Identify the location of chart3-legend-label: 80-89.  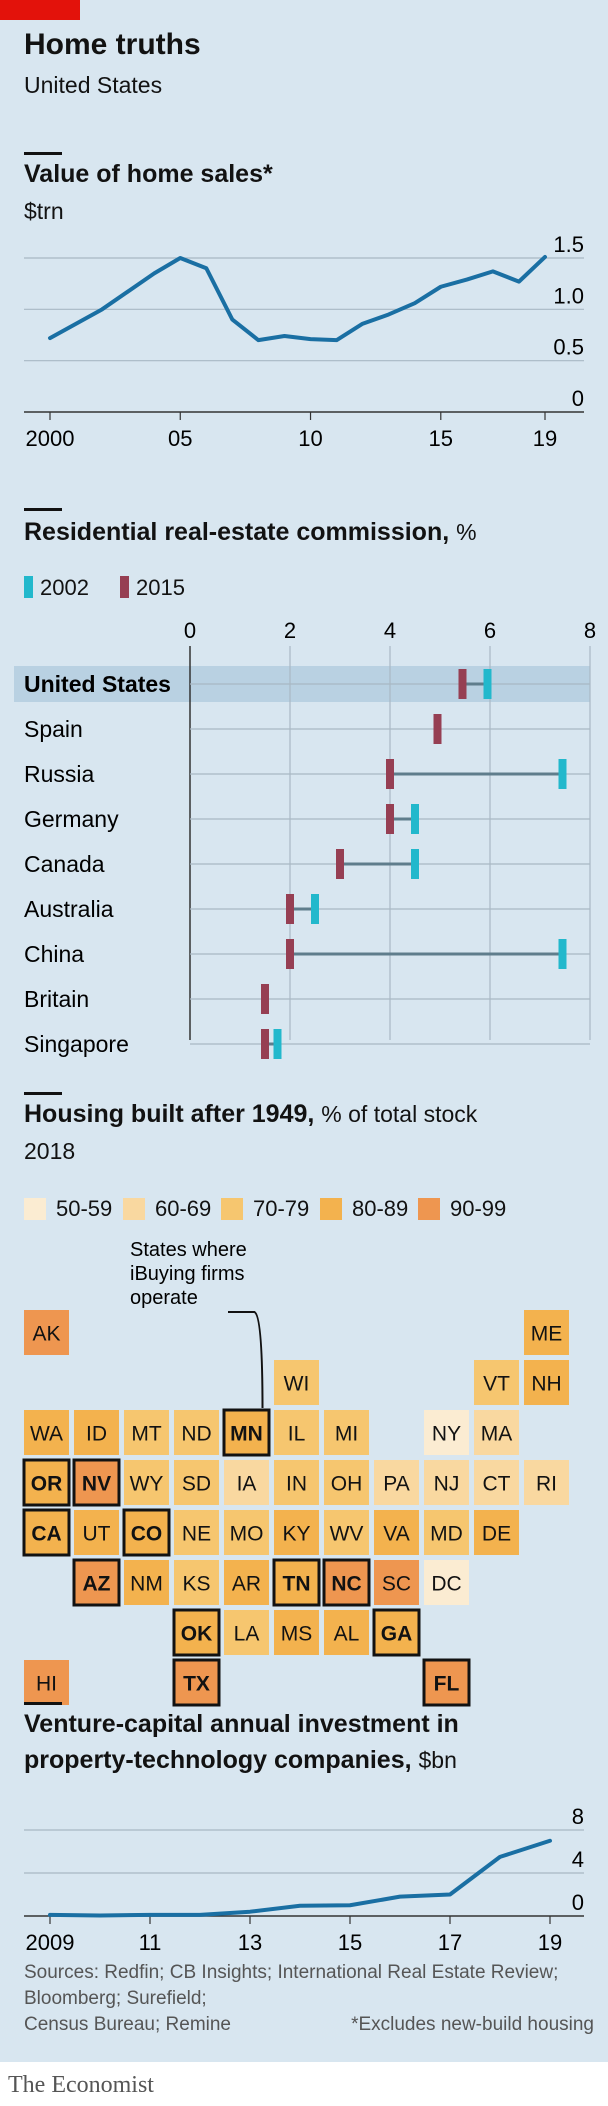
(380, 1208).